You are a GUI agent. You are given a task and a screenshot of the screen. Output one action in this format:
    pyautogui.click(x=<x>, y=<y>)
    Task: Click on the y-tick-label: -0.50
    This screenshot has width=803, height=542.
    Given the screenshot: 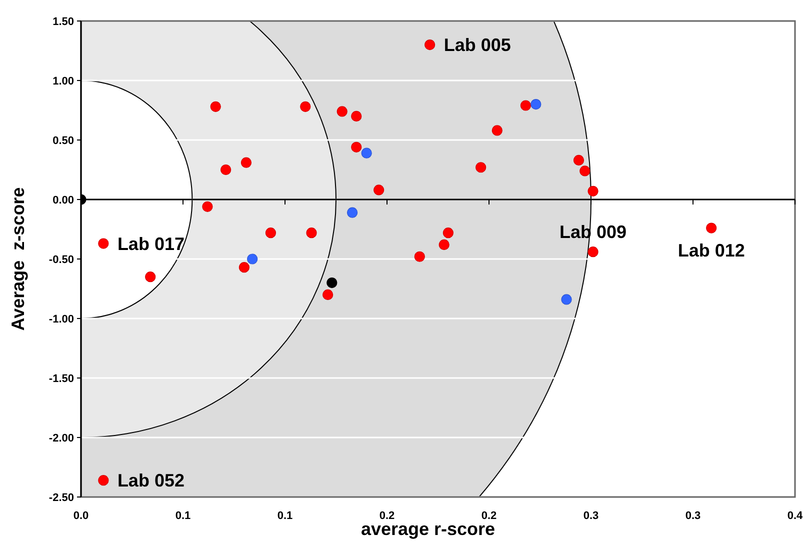 What is the action you would take?
    pyautogui.click(x=61, y=260)
    